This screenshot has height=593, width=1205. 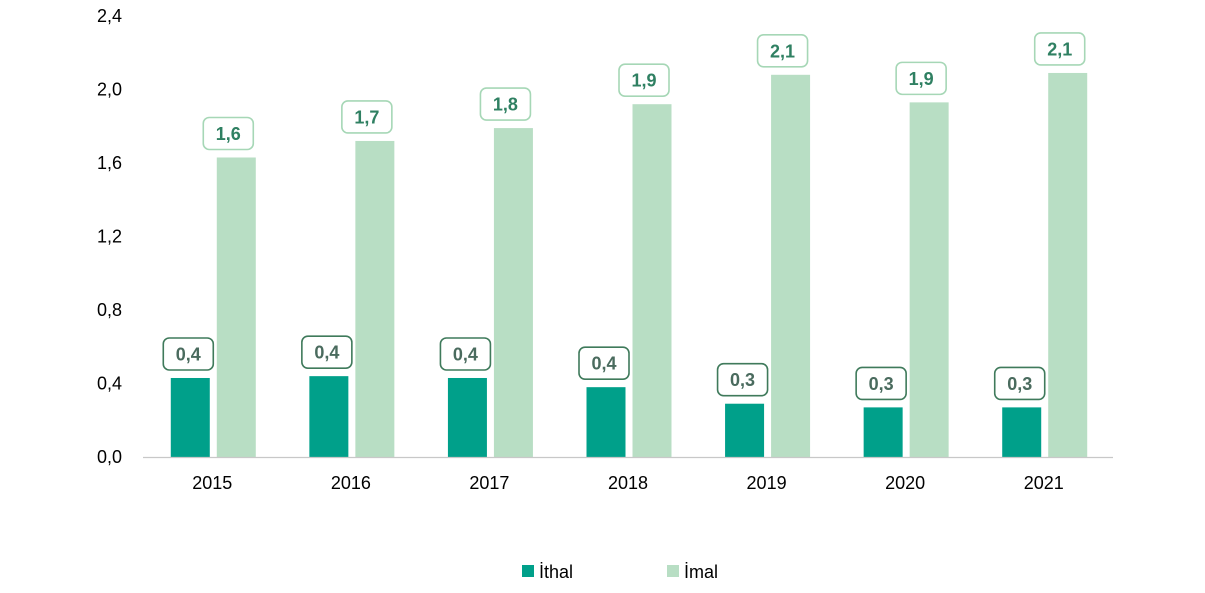 What do you see at coordinates (351, 483) in the screenshot?
I see `x-tick-label: 2016` at bounding box center [351, 483].